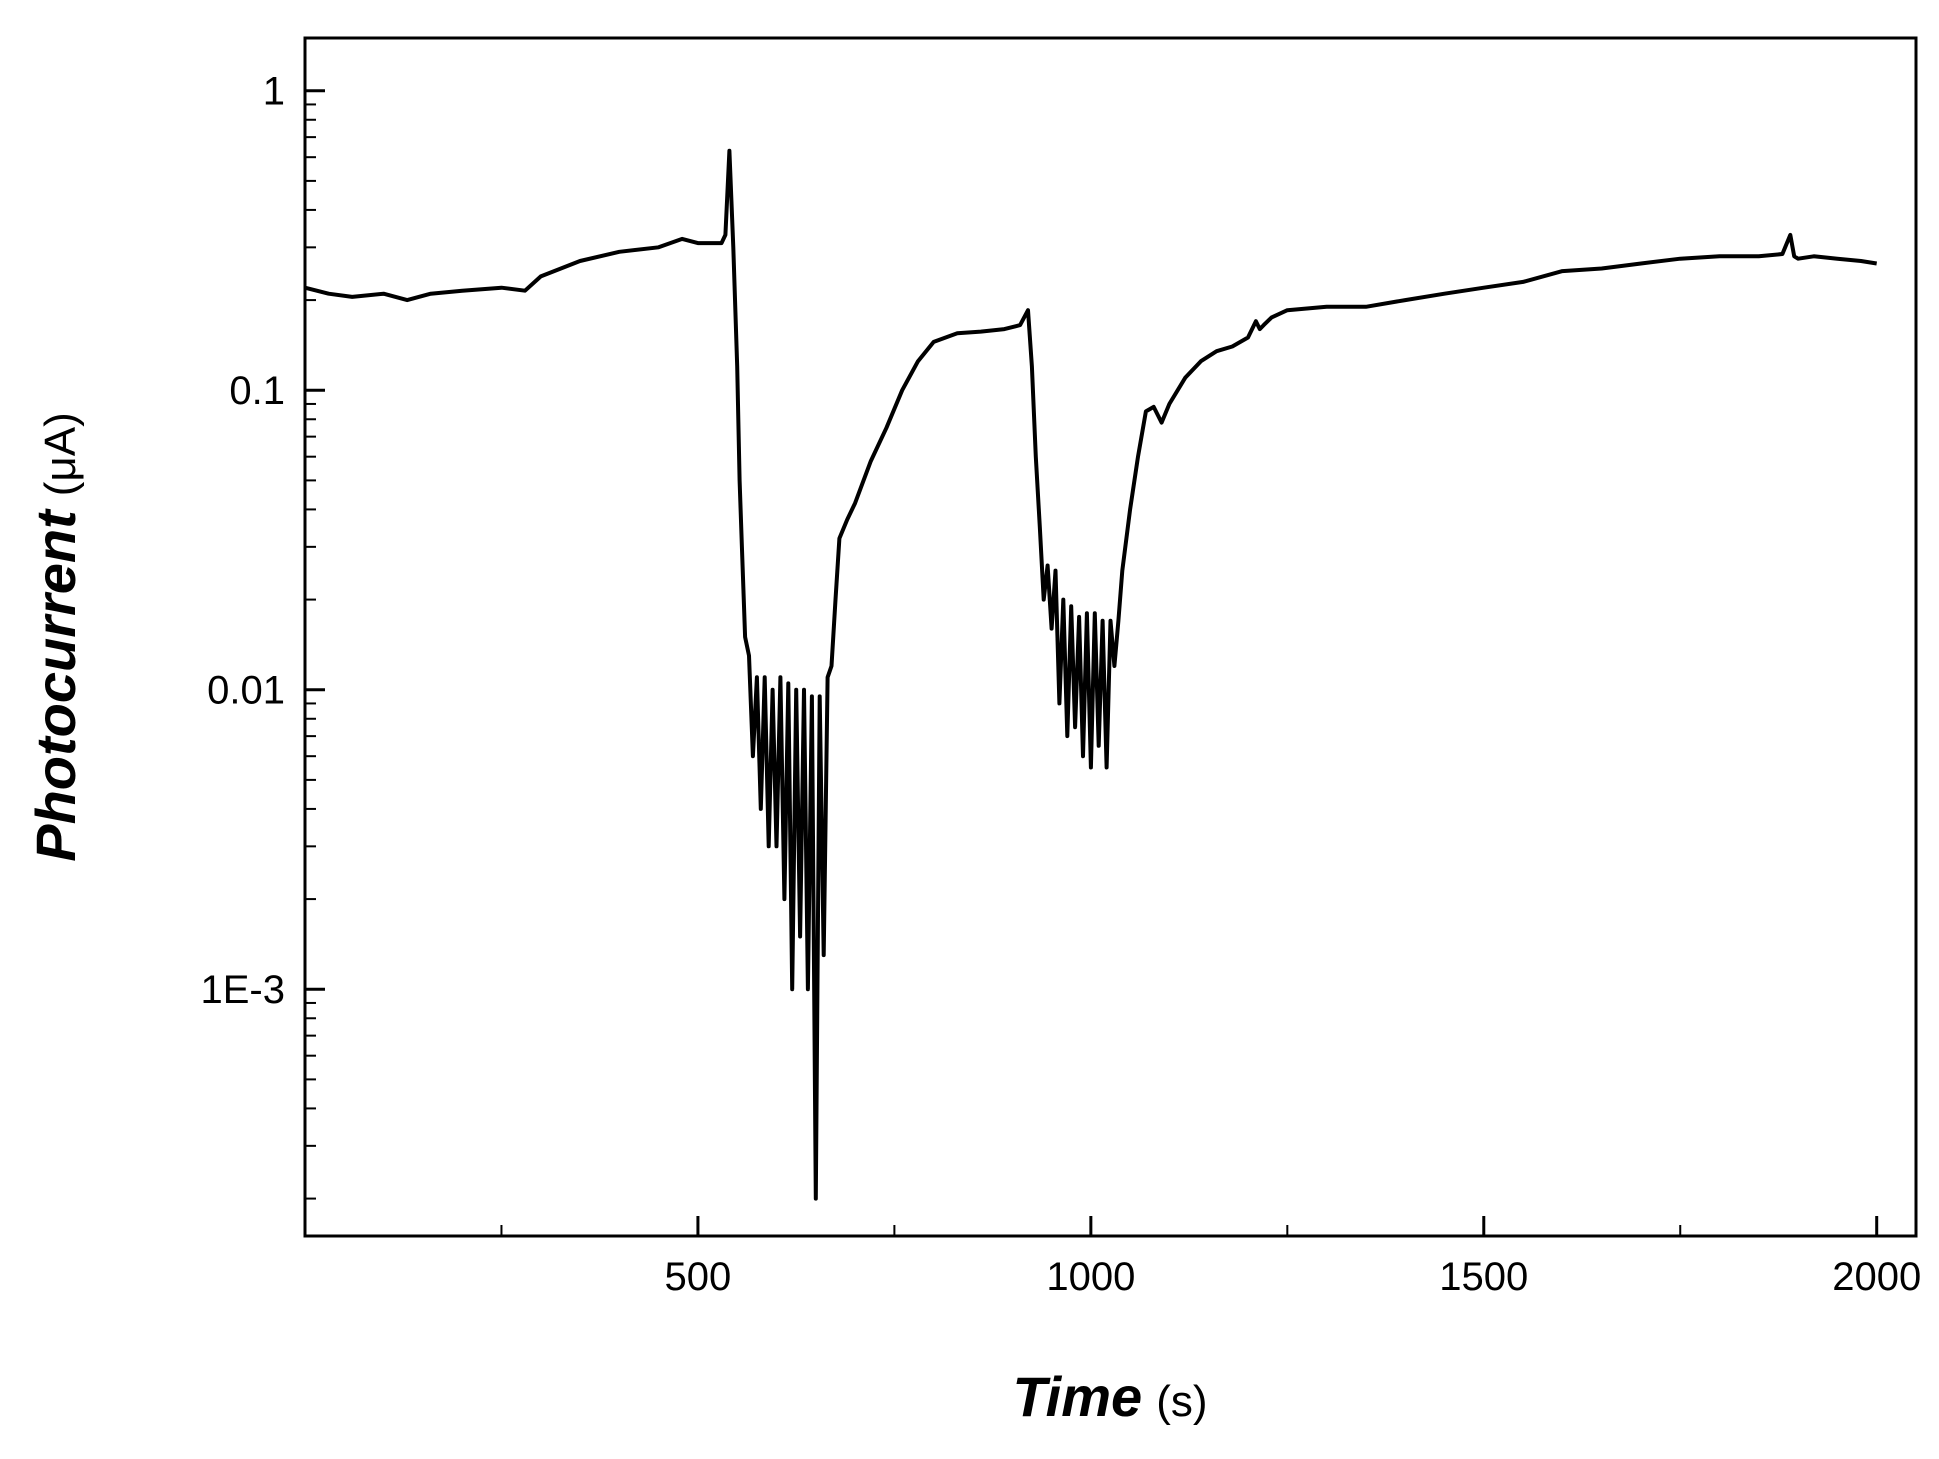  I want to click on y-tick-label-0: 1, so click(274, 92).